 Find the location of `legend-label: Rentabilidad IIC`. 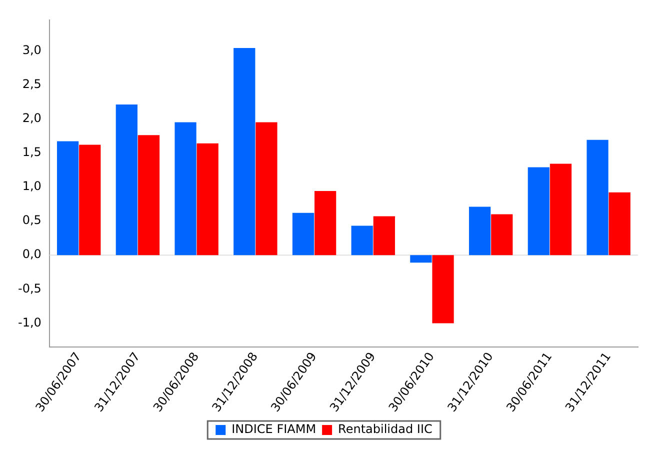

legend-label: Rentabilidad IIC is located at coordinates (385, 429).